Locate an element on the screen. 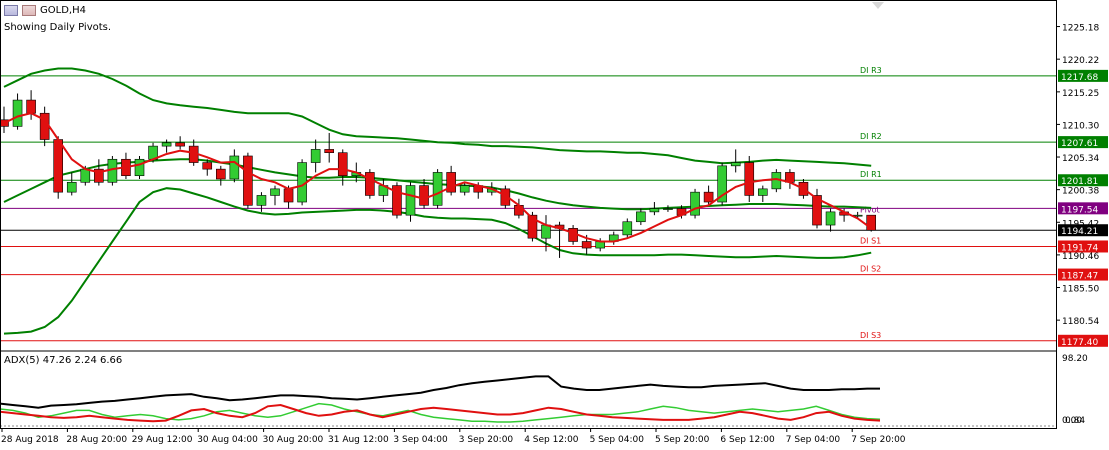 The height and width of the screenshot is (450, 1109). time-tick-label: 3 Sep 04:00 is located at coordinates (420, 440).